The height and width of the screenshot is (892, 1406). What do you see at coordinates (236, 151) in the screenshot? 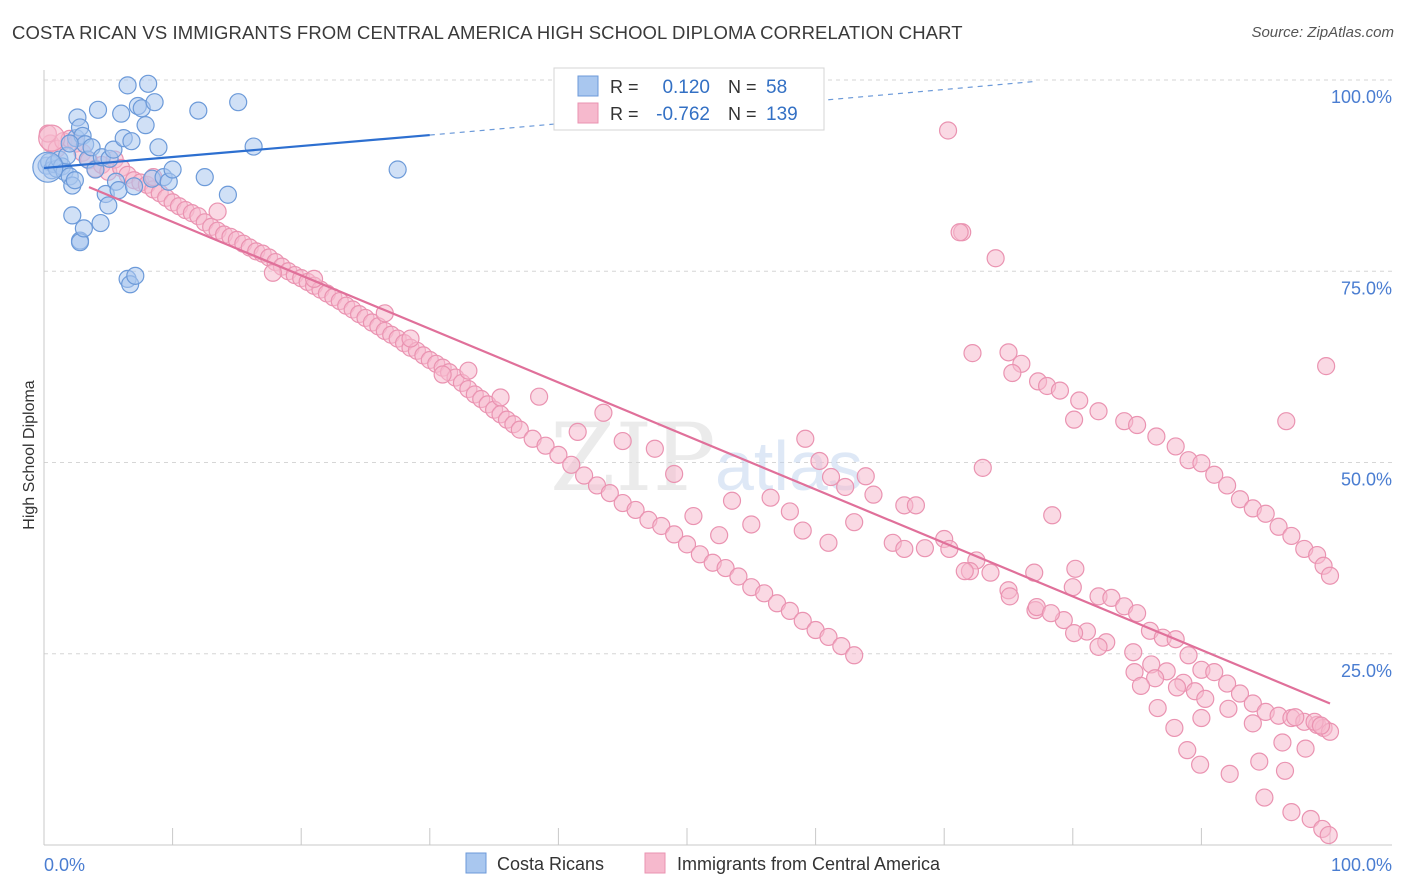
I see `blue-trend-line` at bounding box center [236, 151].